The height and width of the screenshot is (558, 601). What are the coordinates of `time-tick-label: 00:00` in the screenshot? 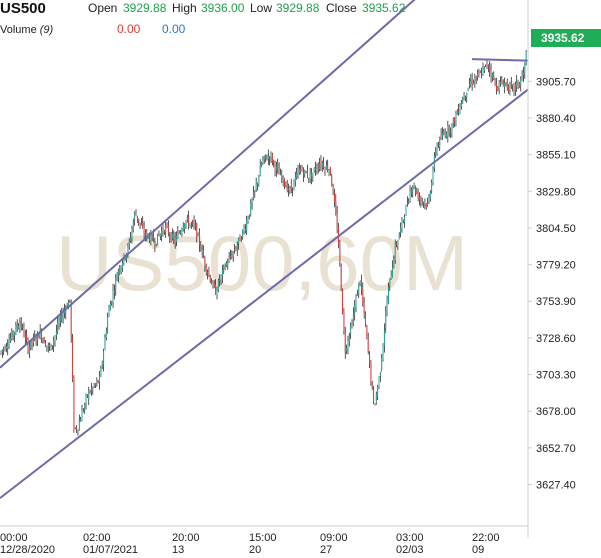 It's located at (14, 538).